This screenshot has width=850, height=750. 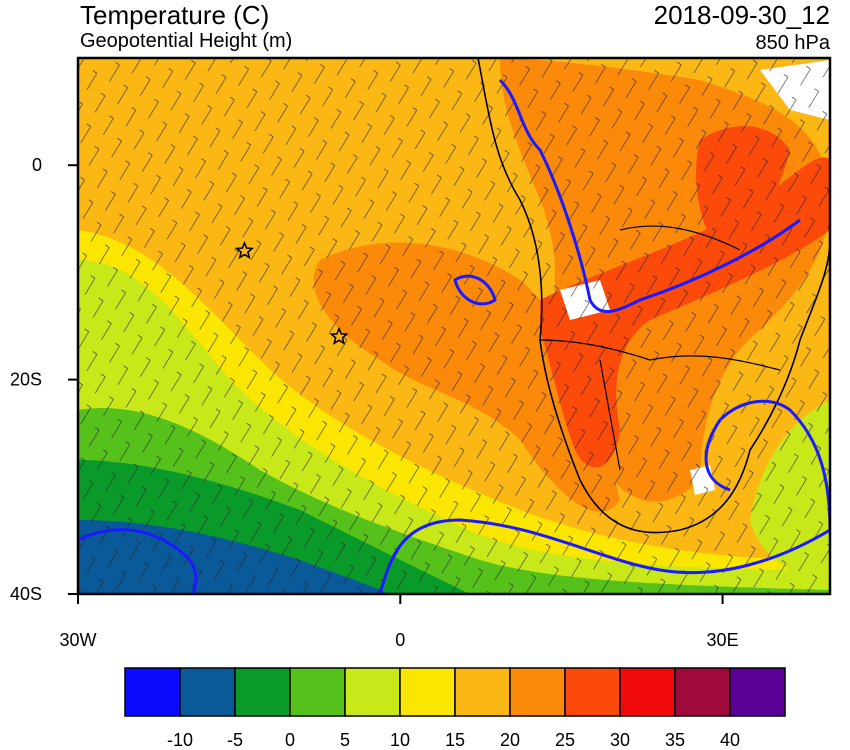 What do you see at coordinates (660, 348) in the screenshot?
I see `country-borders` at bounding box center [660, 348].